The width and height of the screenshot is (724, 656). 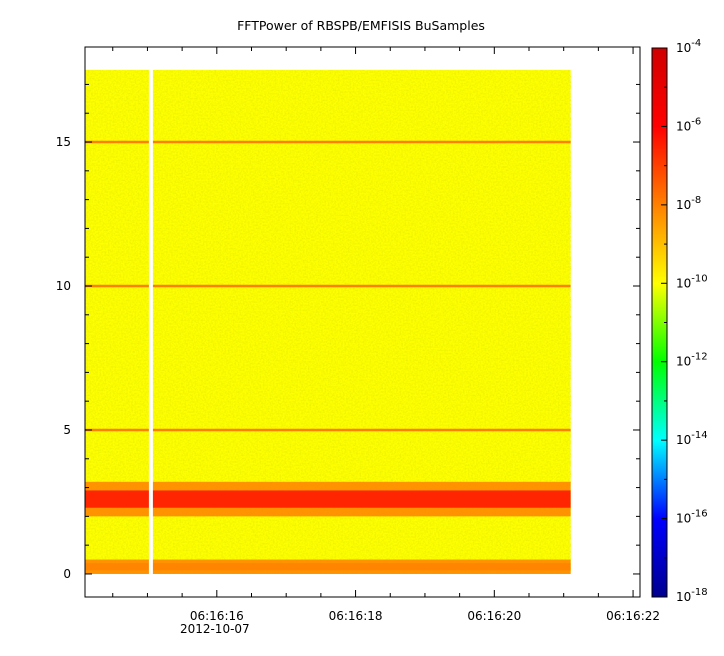 What do you see at coordinates (63, 286) in the screenshot?
I see `y-tick-label: 10` at bounding box center [63, 286].